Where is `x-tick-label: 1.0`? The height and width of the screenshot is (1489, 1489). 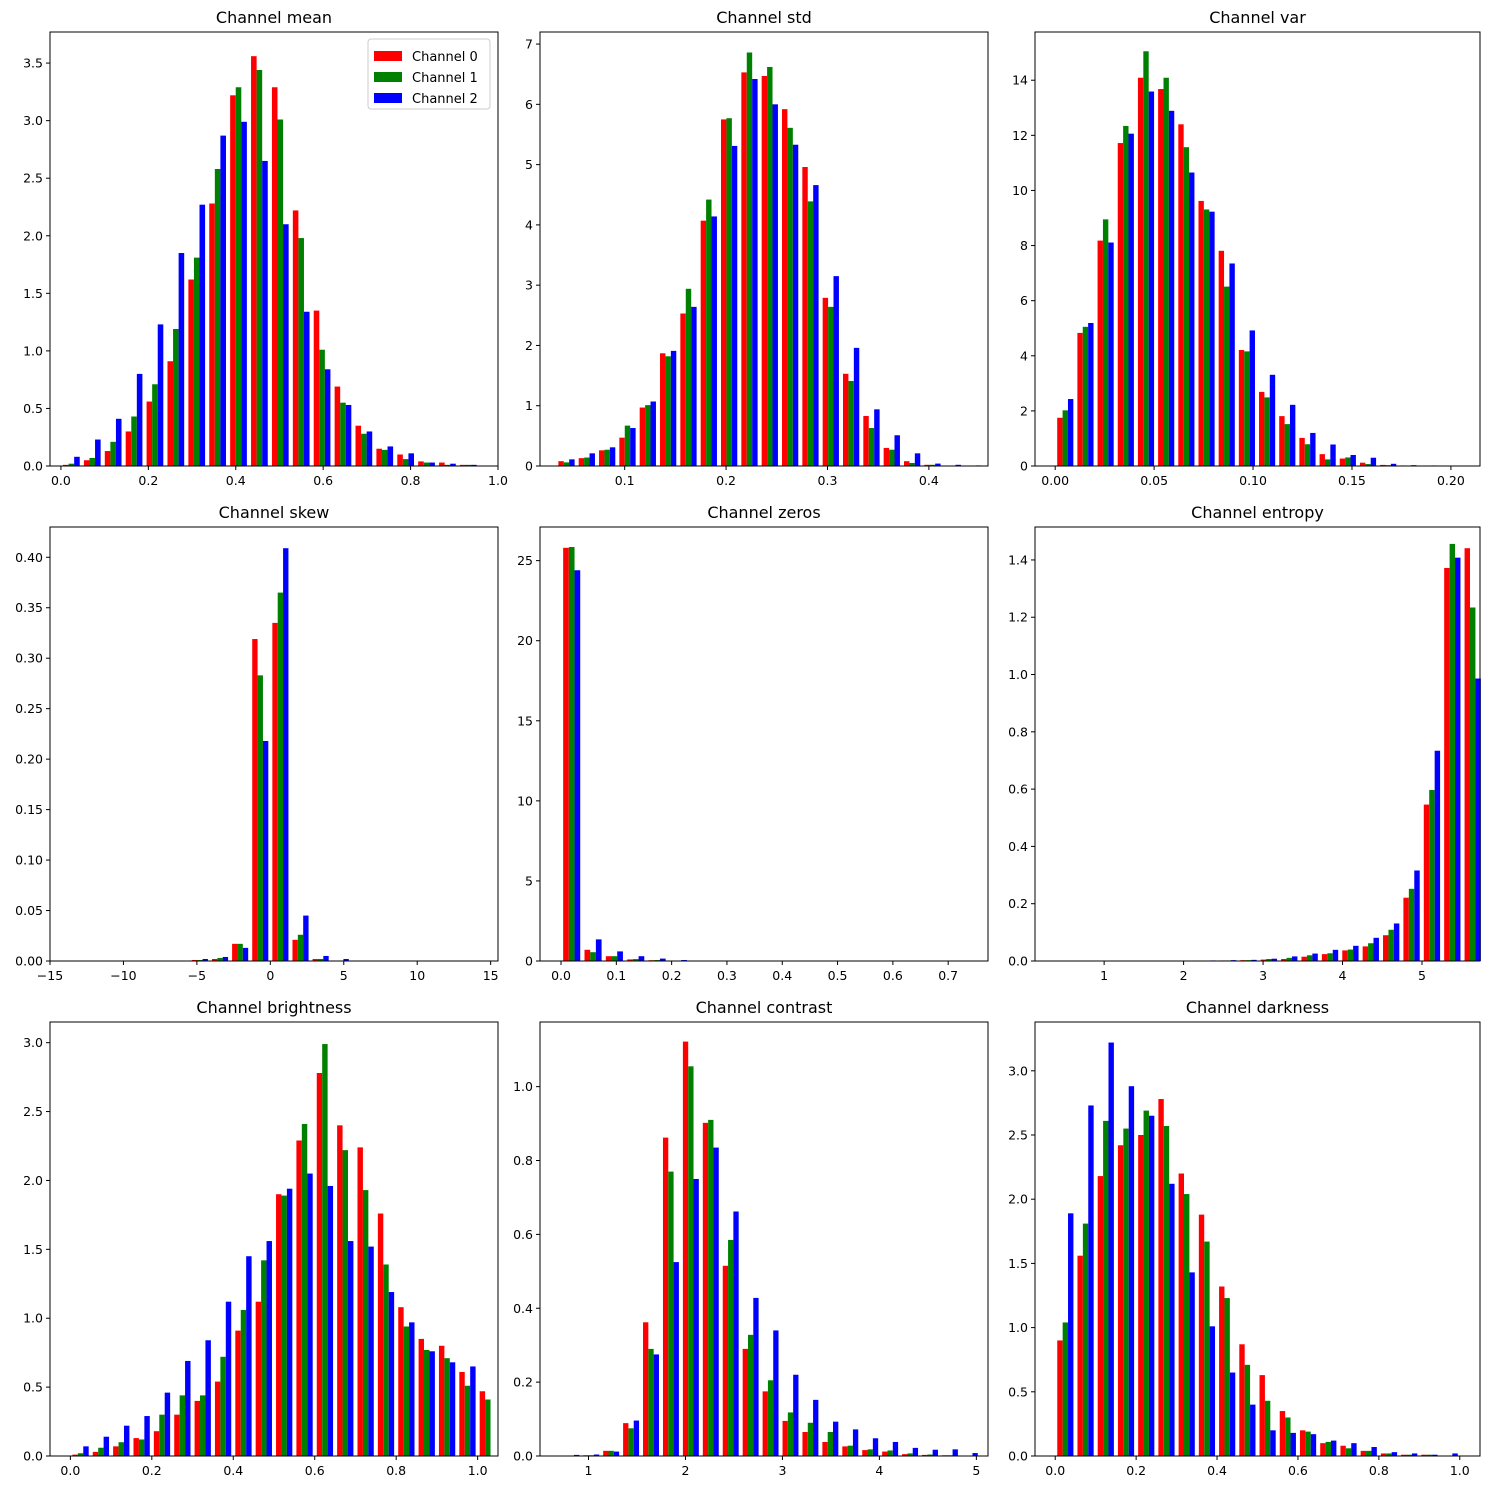 x-tick-label: 1.0 is located at coordinates (1460, 1470).